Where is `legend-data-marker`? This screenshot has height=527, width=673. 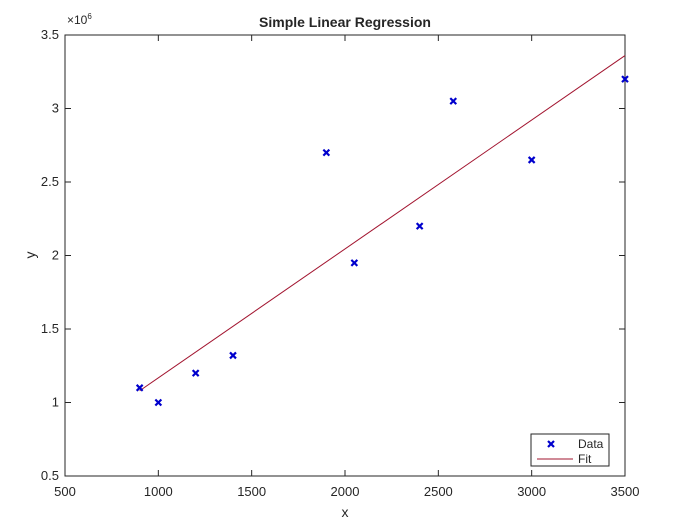 legend-data-marker is located at coordinates (551, 444).